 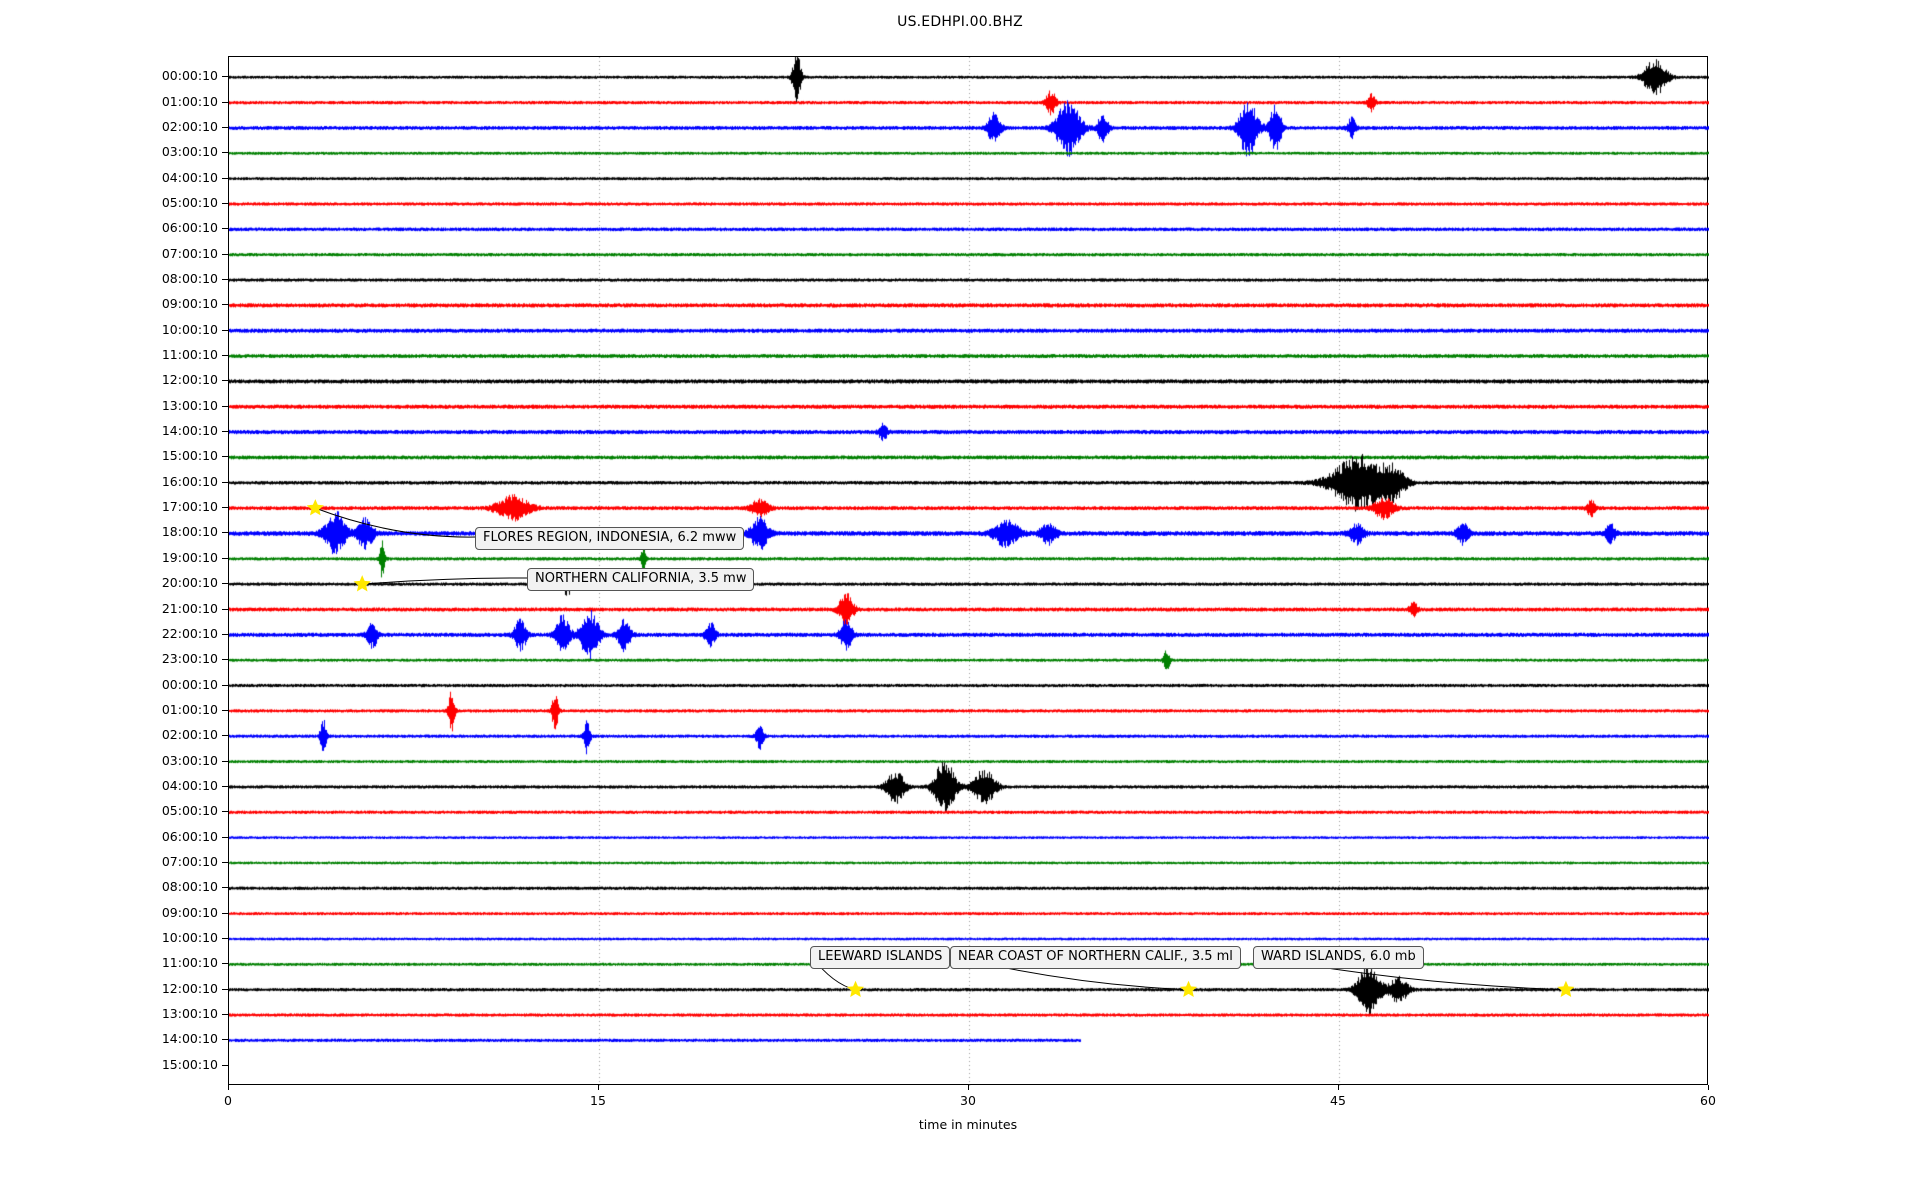 I want to click on annotation-box-leeward1: LEEWARD ISLANDS, so click(x=880, y=957).